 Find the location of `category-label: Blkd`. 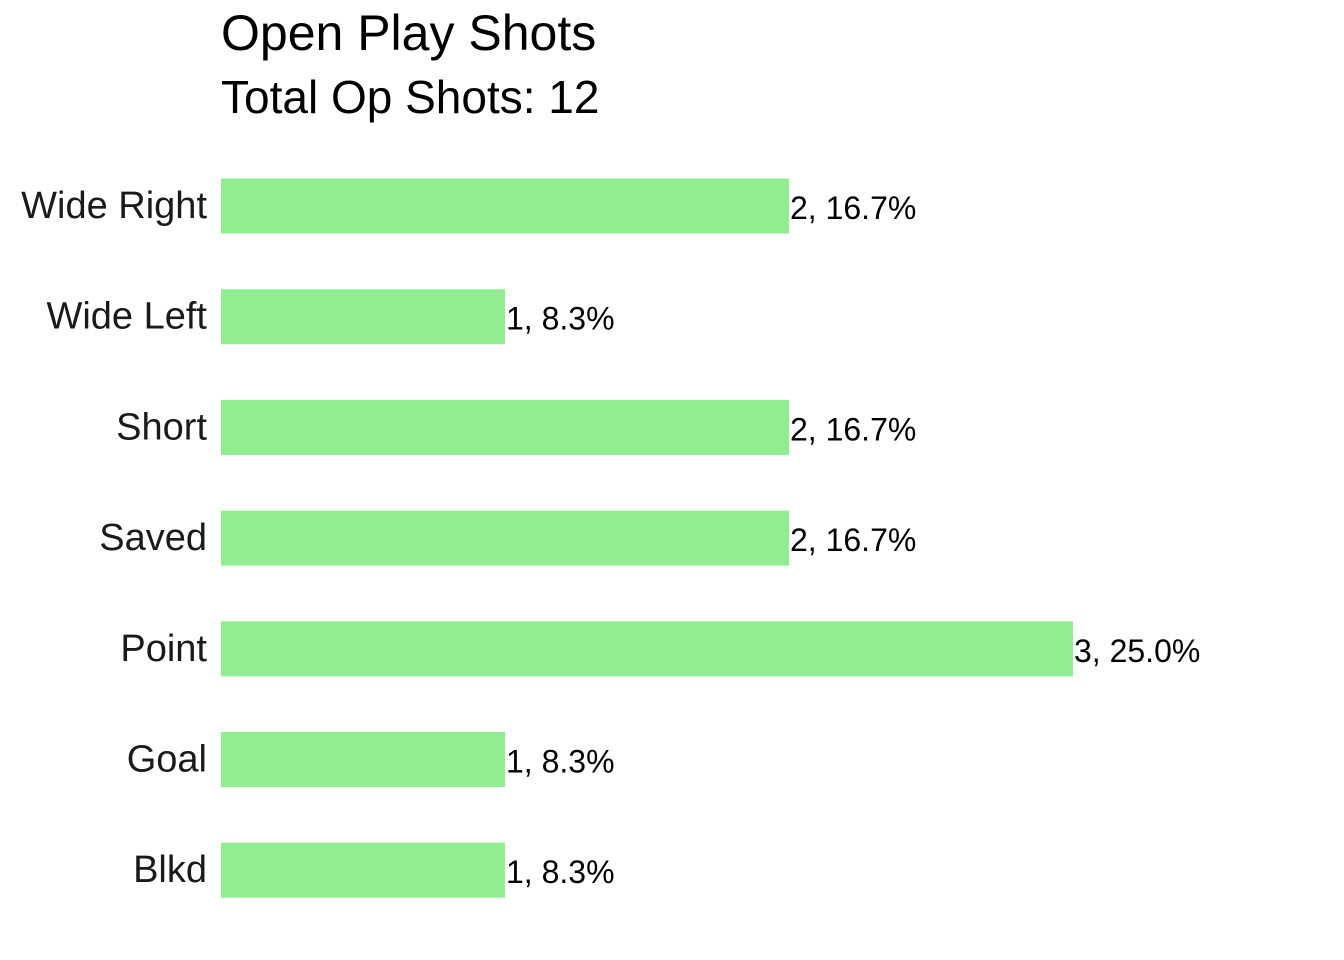

category-label: Blkd is located at coordinates (170, 870).